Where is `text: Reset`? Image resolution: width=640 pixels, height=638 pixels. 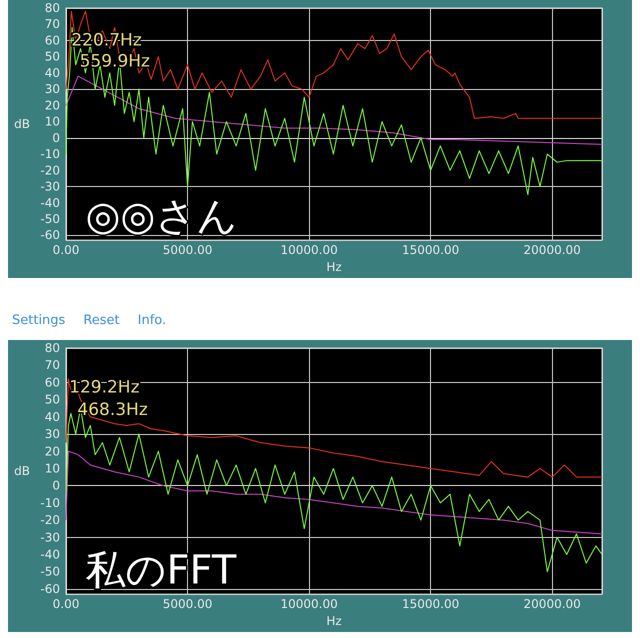
text: Reset is located at coordinates (101, 320).